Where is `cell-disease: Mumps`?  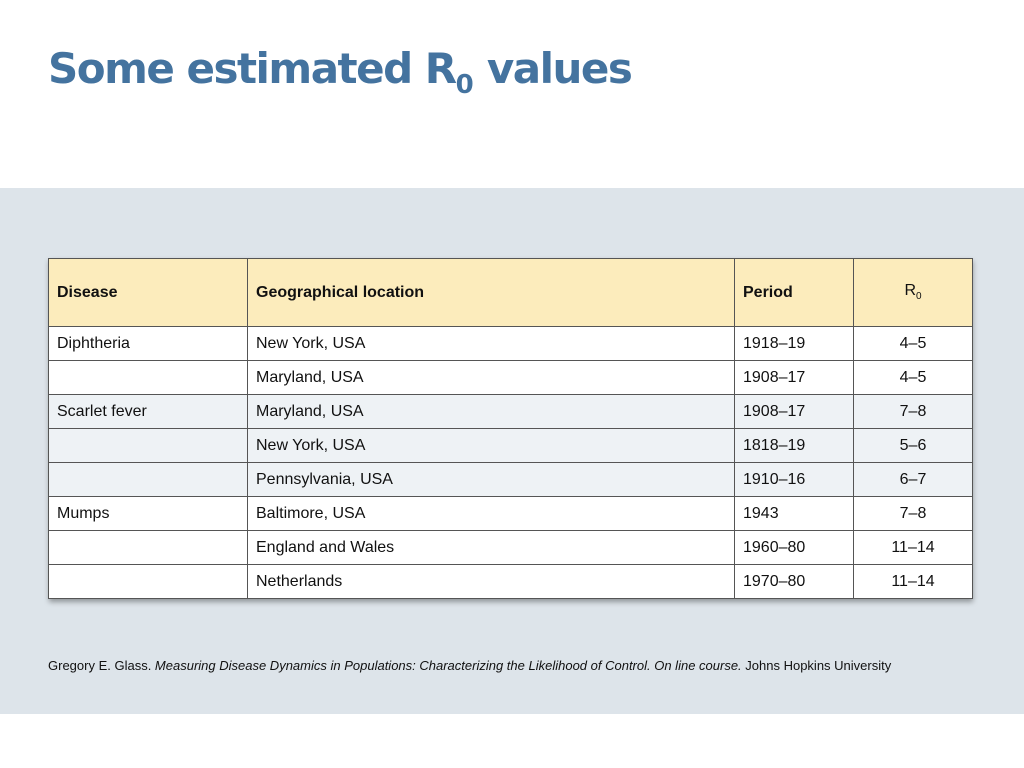 cell-disease: Mumps is located at coordinates (148, 513).